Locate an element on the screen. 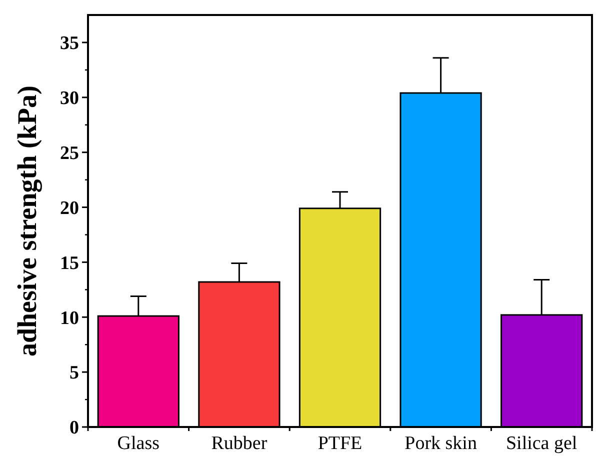 The image size is (609, 461). y-tick-label: 15 is located at coordinates (69, 263).